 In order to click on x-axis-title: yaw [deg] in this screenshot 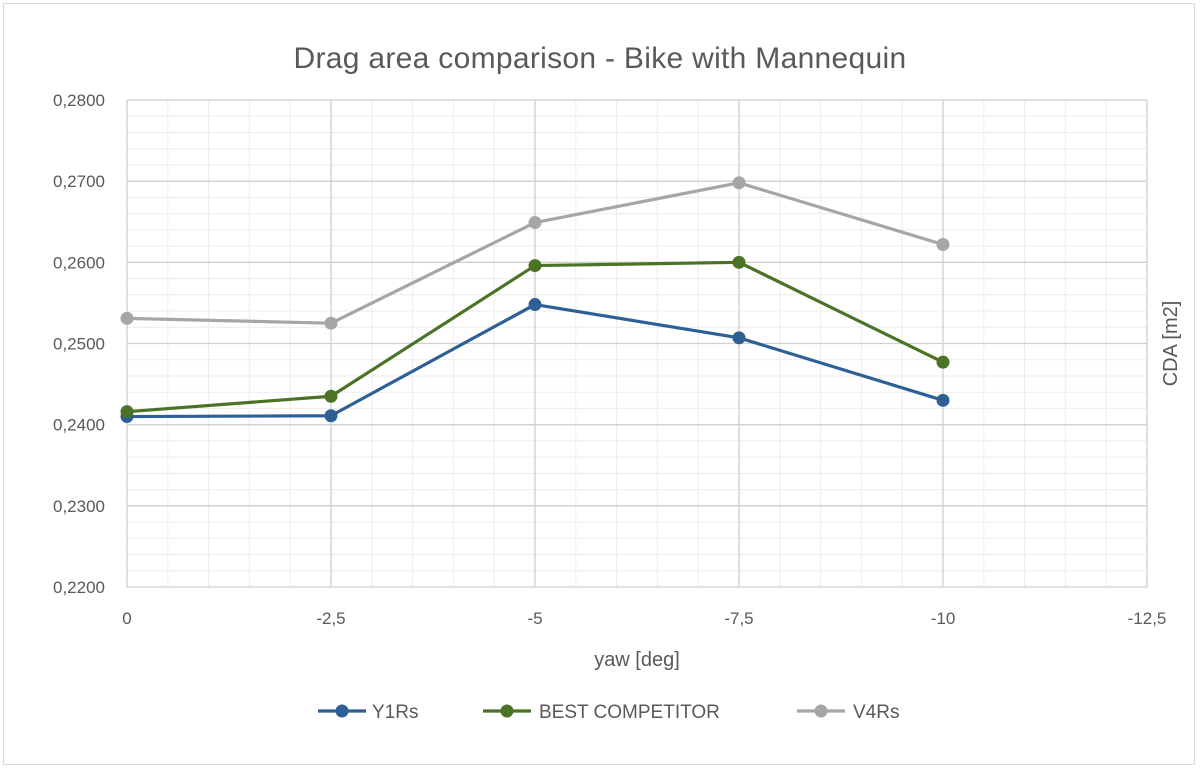, I will do `click(637, 660)`.